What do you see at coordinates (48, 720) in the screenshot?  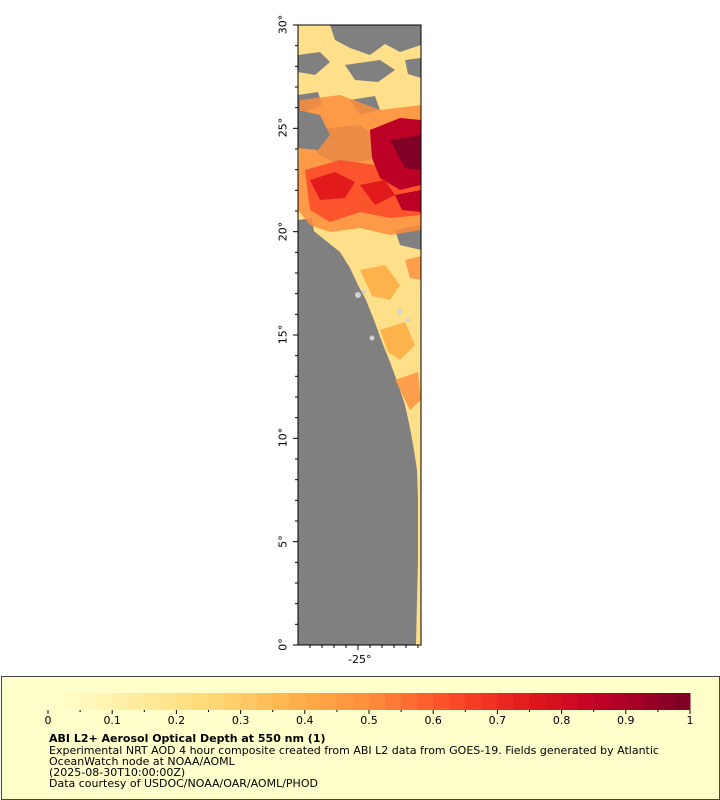 I see `colorbar-label: 0` at bounding box center [48, 720].